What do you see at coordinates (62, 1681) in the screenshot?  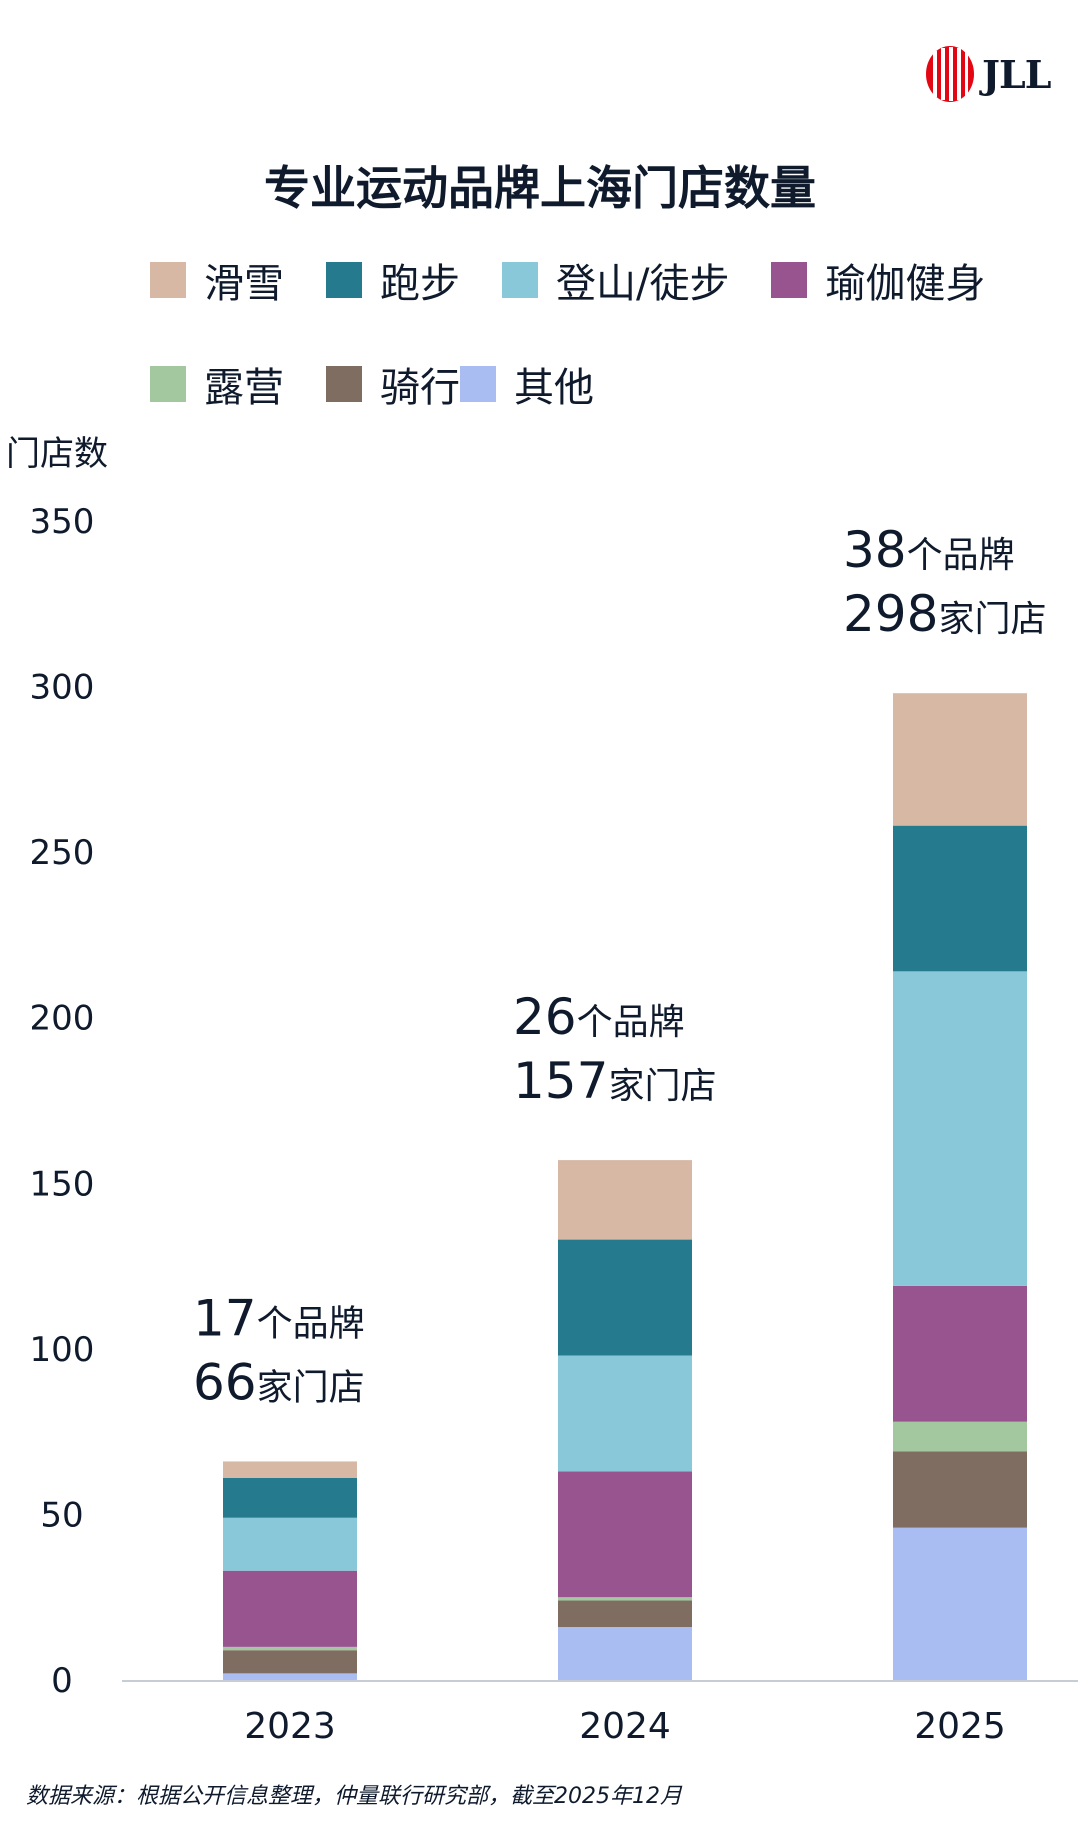 I see `y-tick-label: 0` at bounding box center [62, 1681].